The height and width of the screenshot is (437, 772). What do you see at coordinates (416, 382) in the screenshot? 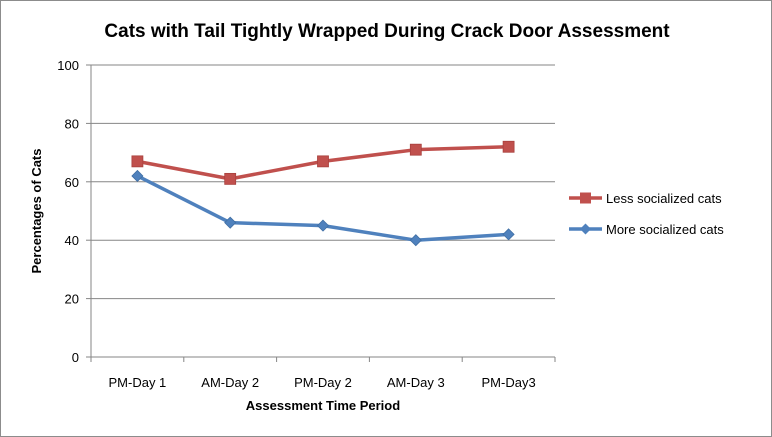
I see `x-tick-label: AM-Day 3` at bounding box center [416, 382].